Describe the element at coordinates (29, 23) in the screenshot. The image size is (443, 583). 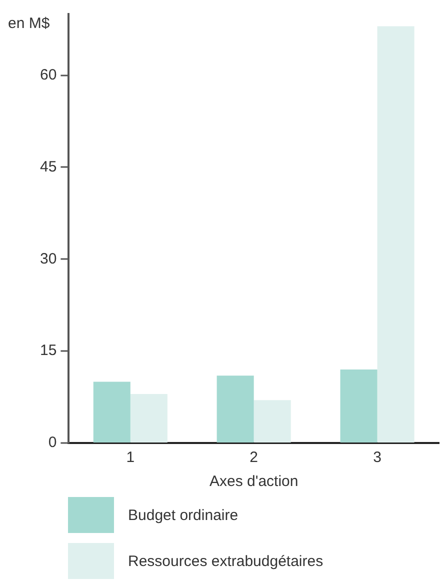
I see `y-axis-title: en M$` at that location.